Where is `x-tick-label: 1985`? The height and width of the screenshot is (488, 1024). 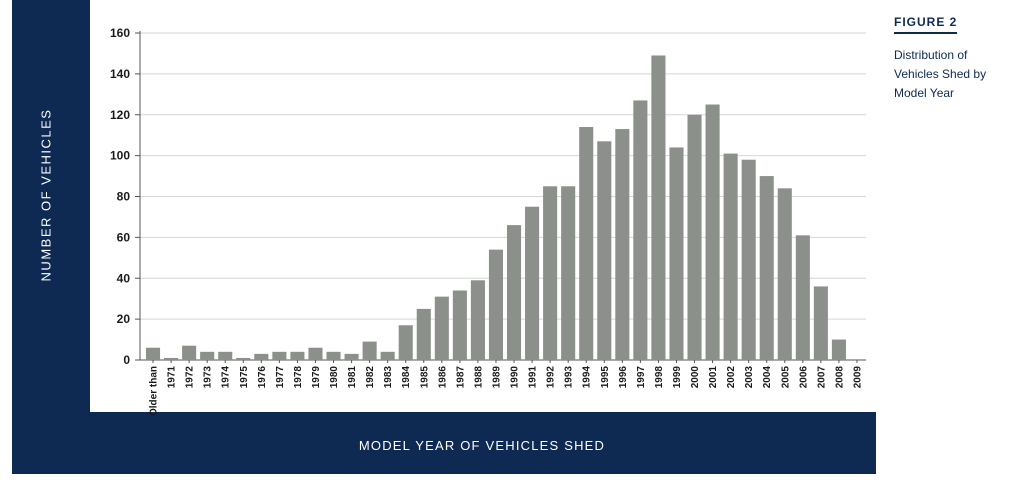 x-tick-label: 1985 is located at coordinates (424, 377).